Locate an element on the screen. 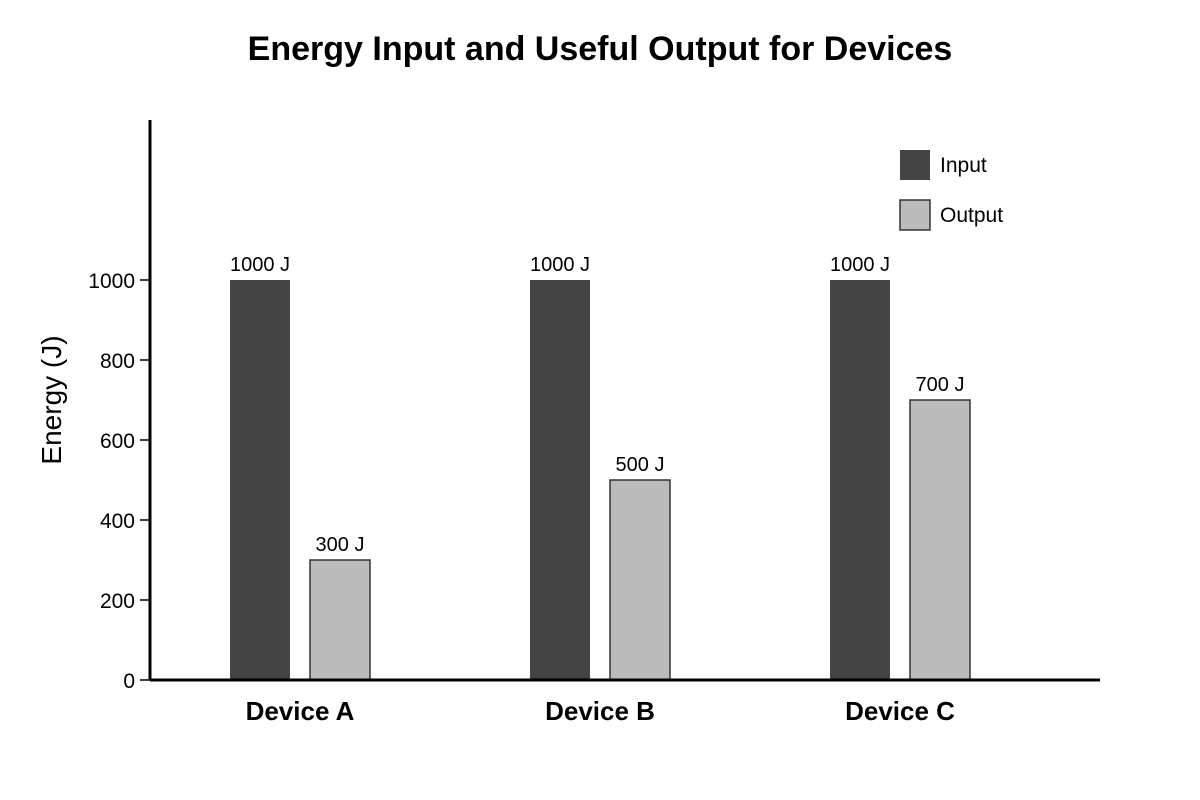 The width and height of the screenshot is (1200, 800). y-axis-tick-label: 1000 is located at coordinates (111, 281).